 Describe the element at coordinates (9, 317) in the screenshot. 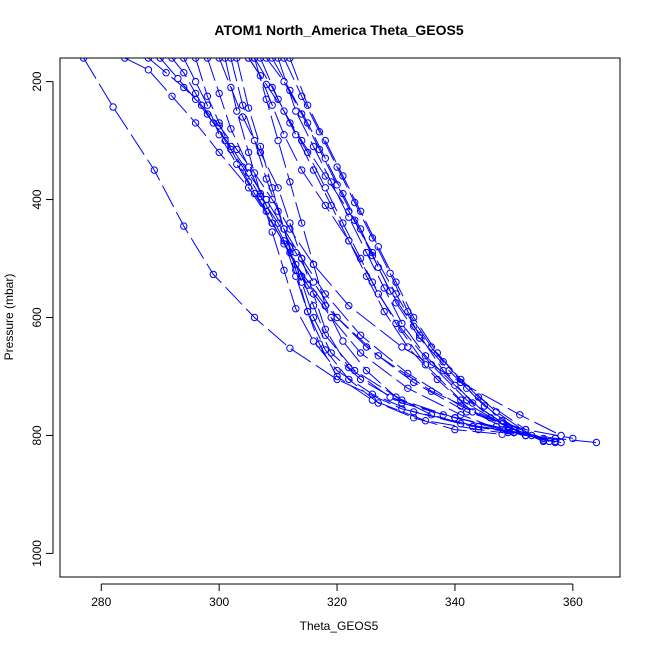

I see `y-axis-label: Pressure (mbar)` at that location.